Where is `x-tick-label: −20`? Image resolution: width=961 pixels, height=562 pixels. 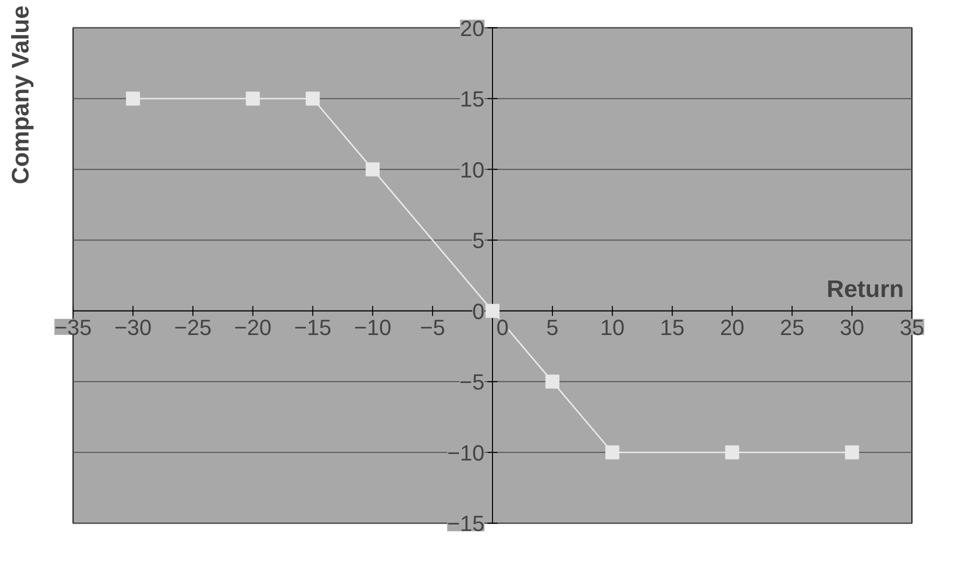
x-tick-label: −20 is located at coordinates (253, 327).